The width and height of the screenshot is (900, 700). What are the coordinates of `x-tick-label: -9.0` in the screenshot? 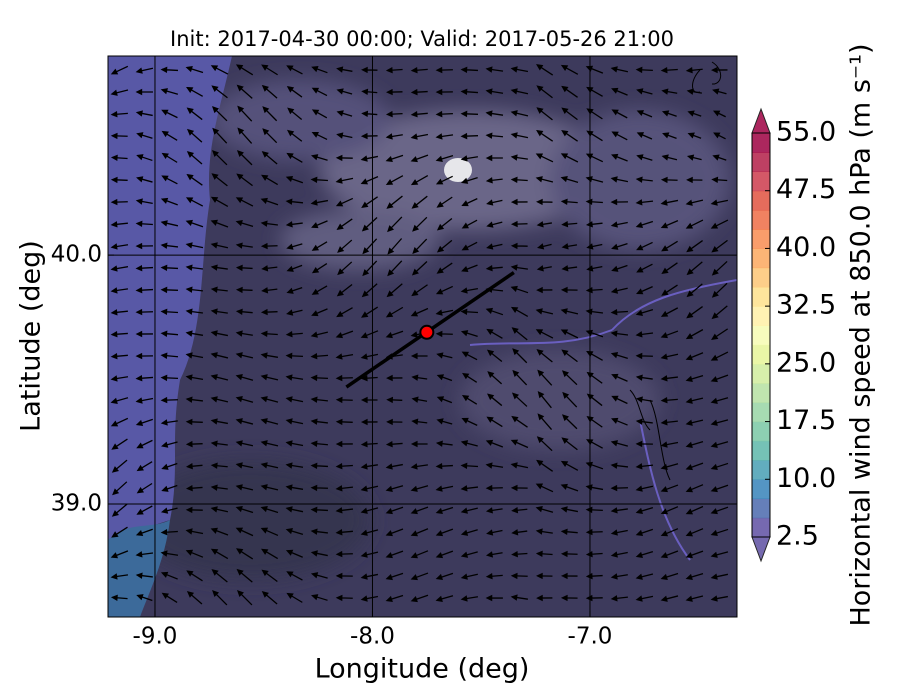 It's located at (155, 637).